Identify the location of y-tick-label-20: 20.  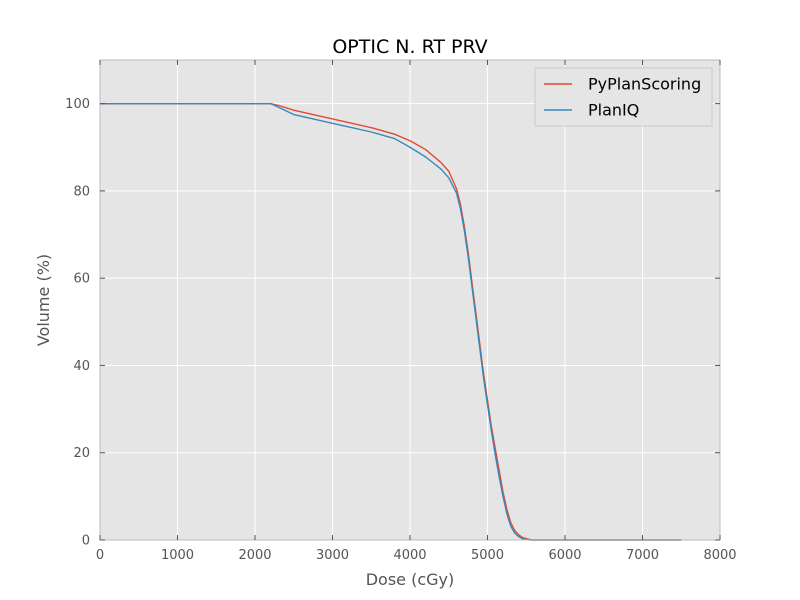
(81, 453).